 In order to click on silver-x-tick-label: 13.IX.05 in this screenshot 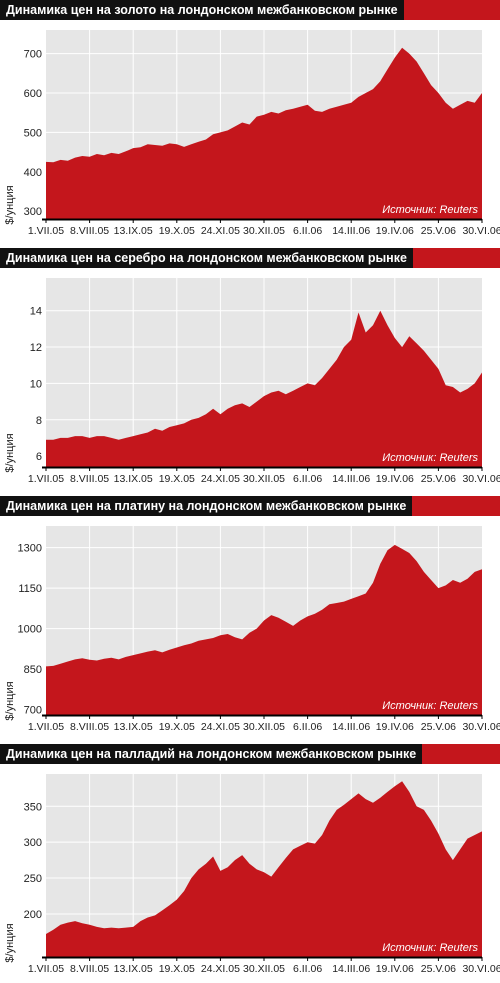, I will do `click(133, 479)`.